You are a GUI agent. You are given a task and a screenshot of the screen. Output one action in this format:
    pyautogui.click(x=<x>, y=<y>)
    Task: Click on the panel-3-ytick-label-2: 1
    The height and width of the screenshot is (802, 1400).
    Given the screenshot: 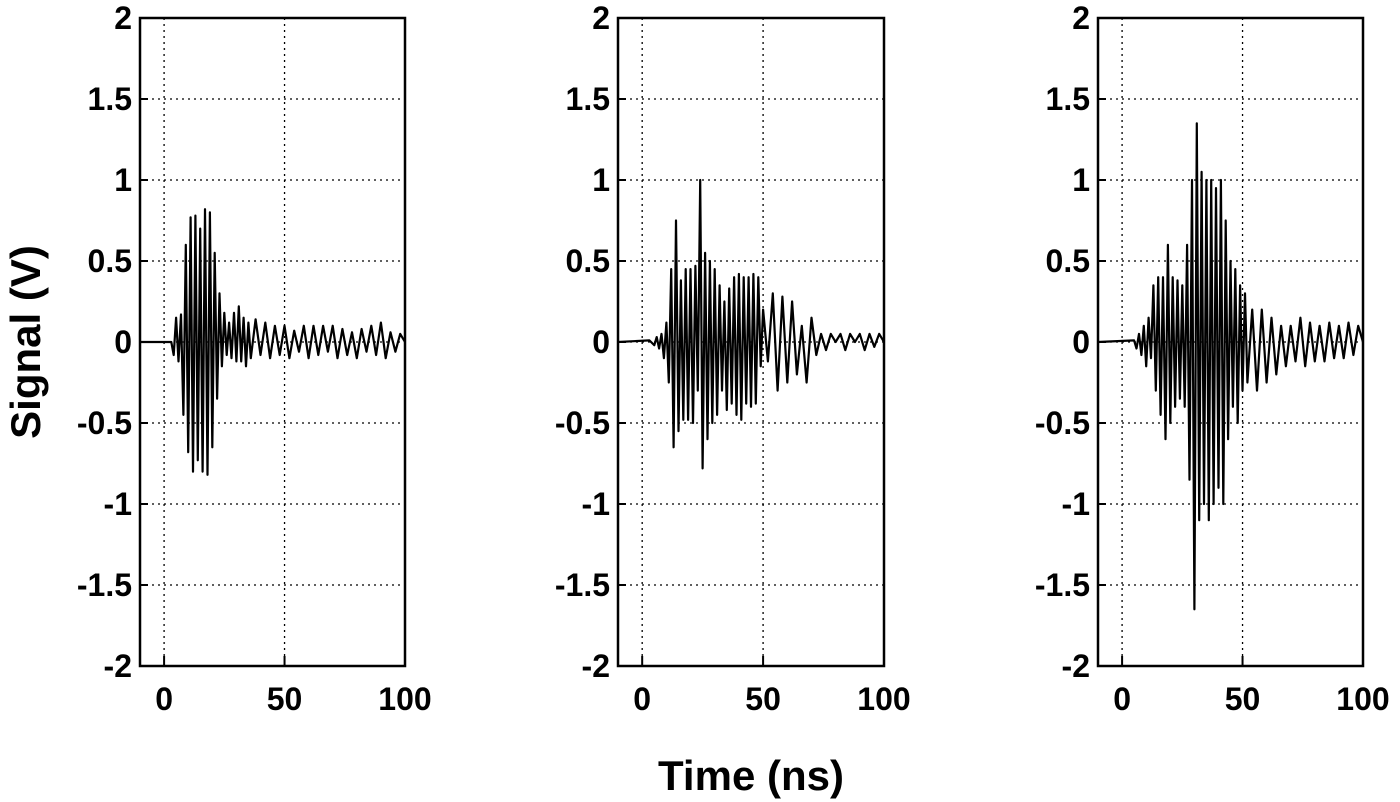 What is the action you would take?
    pyautogui.click(x=1081, y=180)
    